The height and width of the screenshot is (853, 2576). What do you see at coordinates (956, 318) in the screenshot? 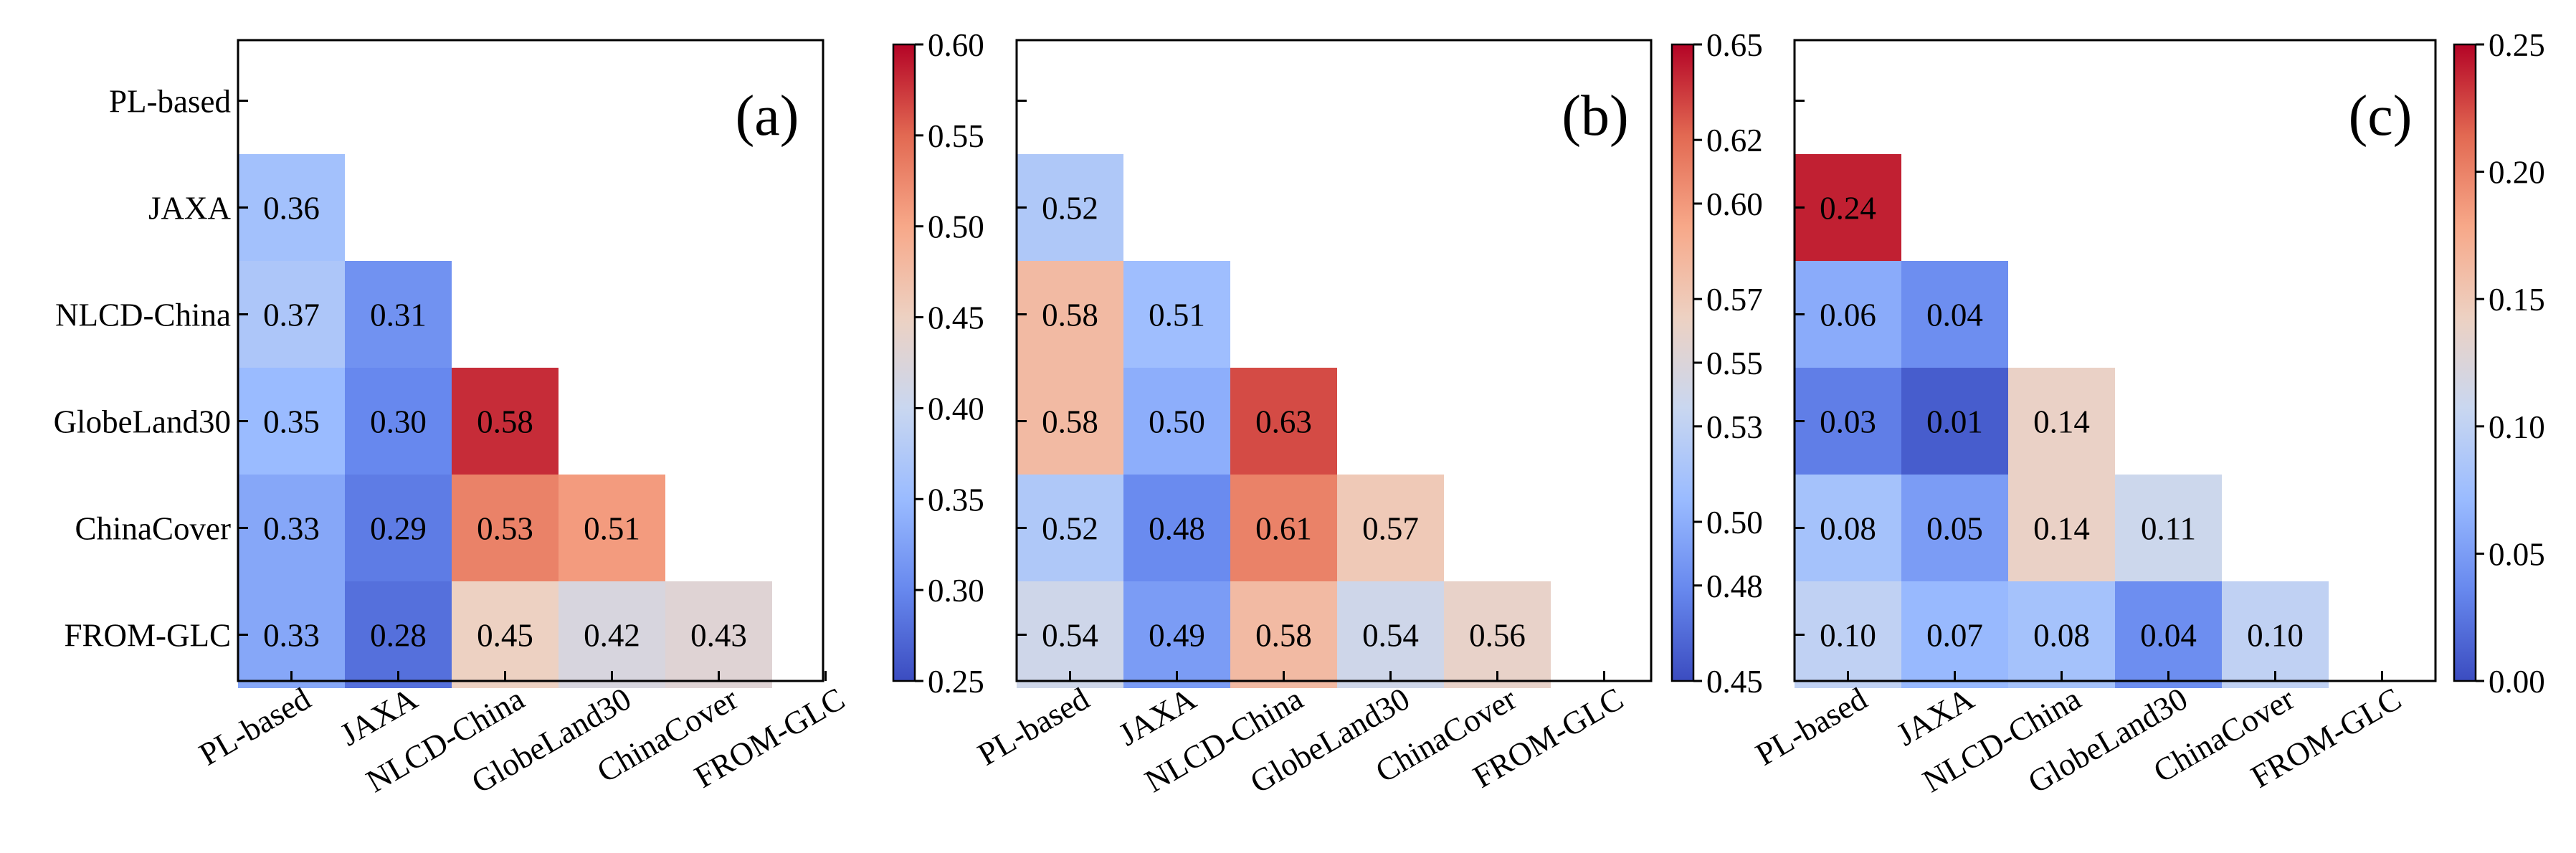
I see `colorbar-tick-label: 0.45` at bounding box center [956, 318].